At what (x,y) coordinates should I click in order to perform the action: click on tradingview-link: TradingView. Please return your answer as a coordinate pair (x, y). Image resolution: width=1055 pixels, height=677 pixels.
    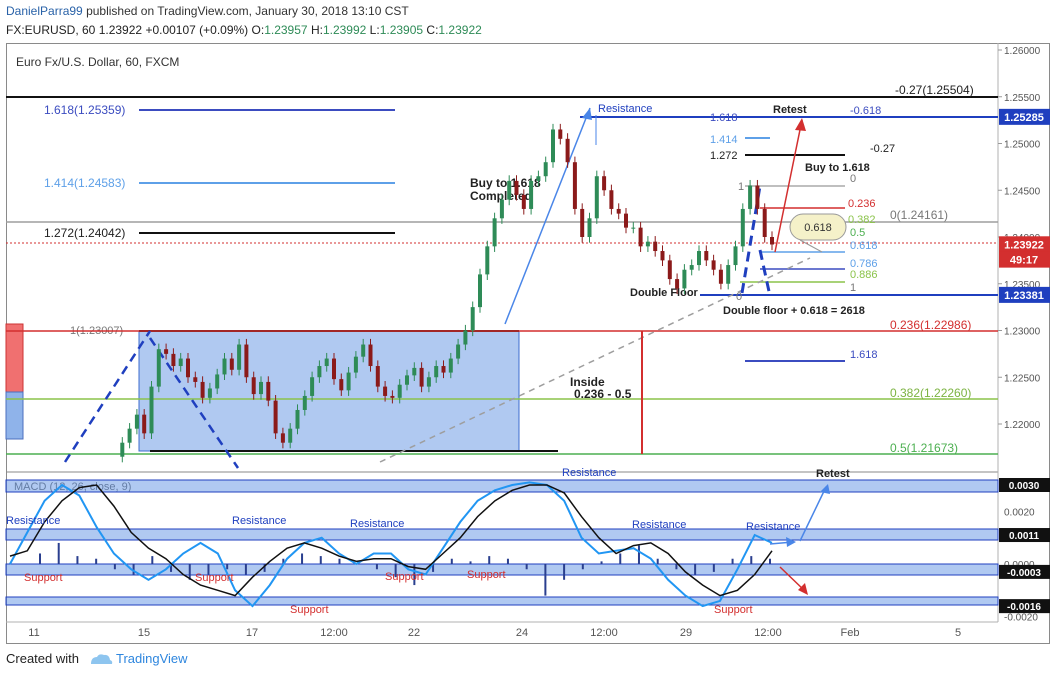
    Looking at the image, I should click on (152, 658).